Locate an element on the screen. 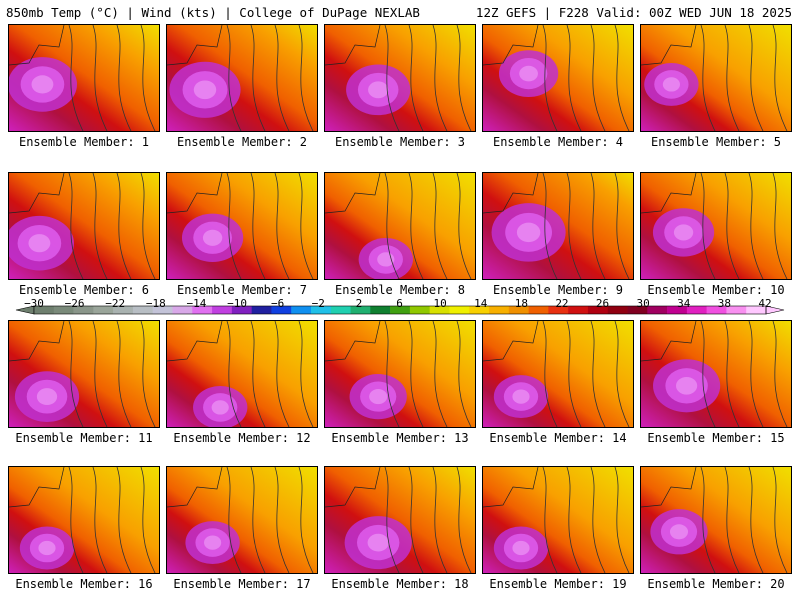 This screenshot has width=800, height=600. ensemble-member-label: Ensemble Member: 10 is located at coordinates (716, 290).